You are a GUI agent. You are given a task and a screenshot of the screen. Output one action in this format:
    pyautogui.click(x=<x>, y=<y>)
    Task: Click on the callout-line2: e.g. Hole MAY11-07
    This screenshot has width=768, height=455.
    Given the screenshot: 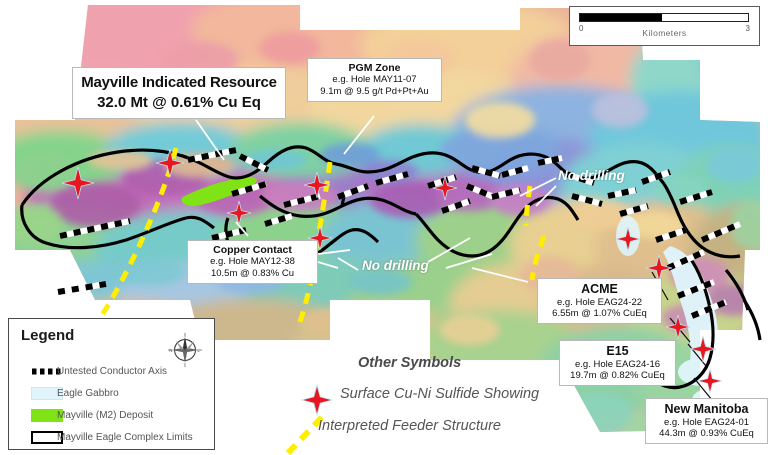 What is the action you would take?
    pyautogui.click(x=374, y=80)
    